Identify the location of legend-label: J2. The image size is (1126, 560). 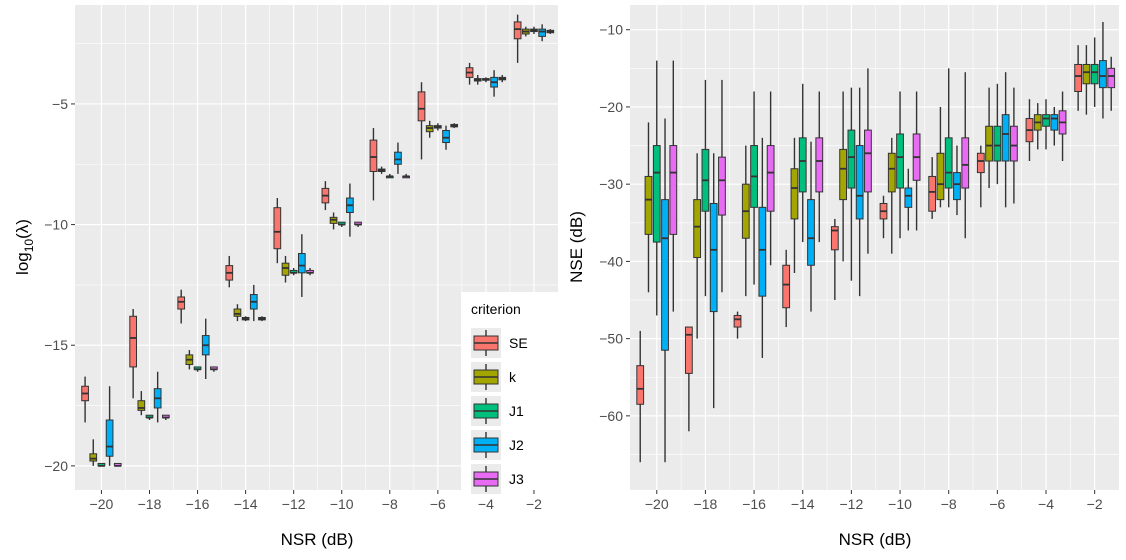
(516, 445).